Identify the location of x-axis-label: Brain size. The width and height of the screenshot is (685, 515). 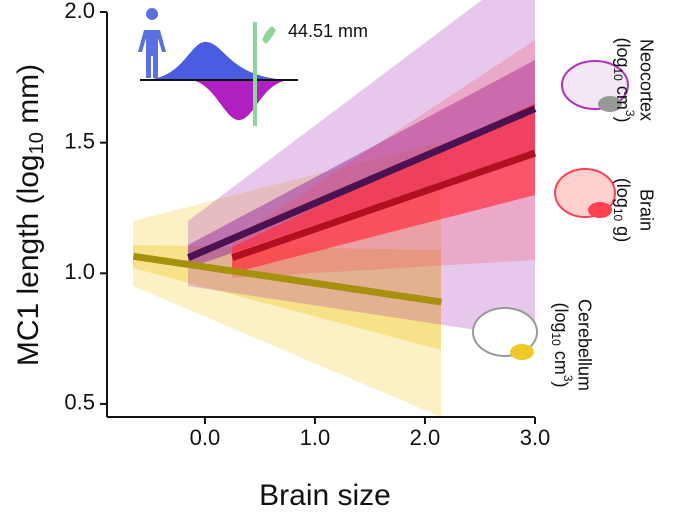
(325, 495).